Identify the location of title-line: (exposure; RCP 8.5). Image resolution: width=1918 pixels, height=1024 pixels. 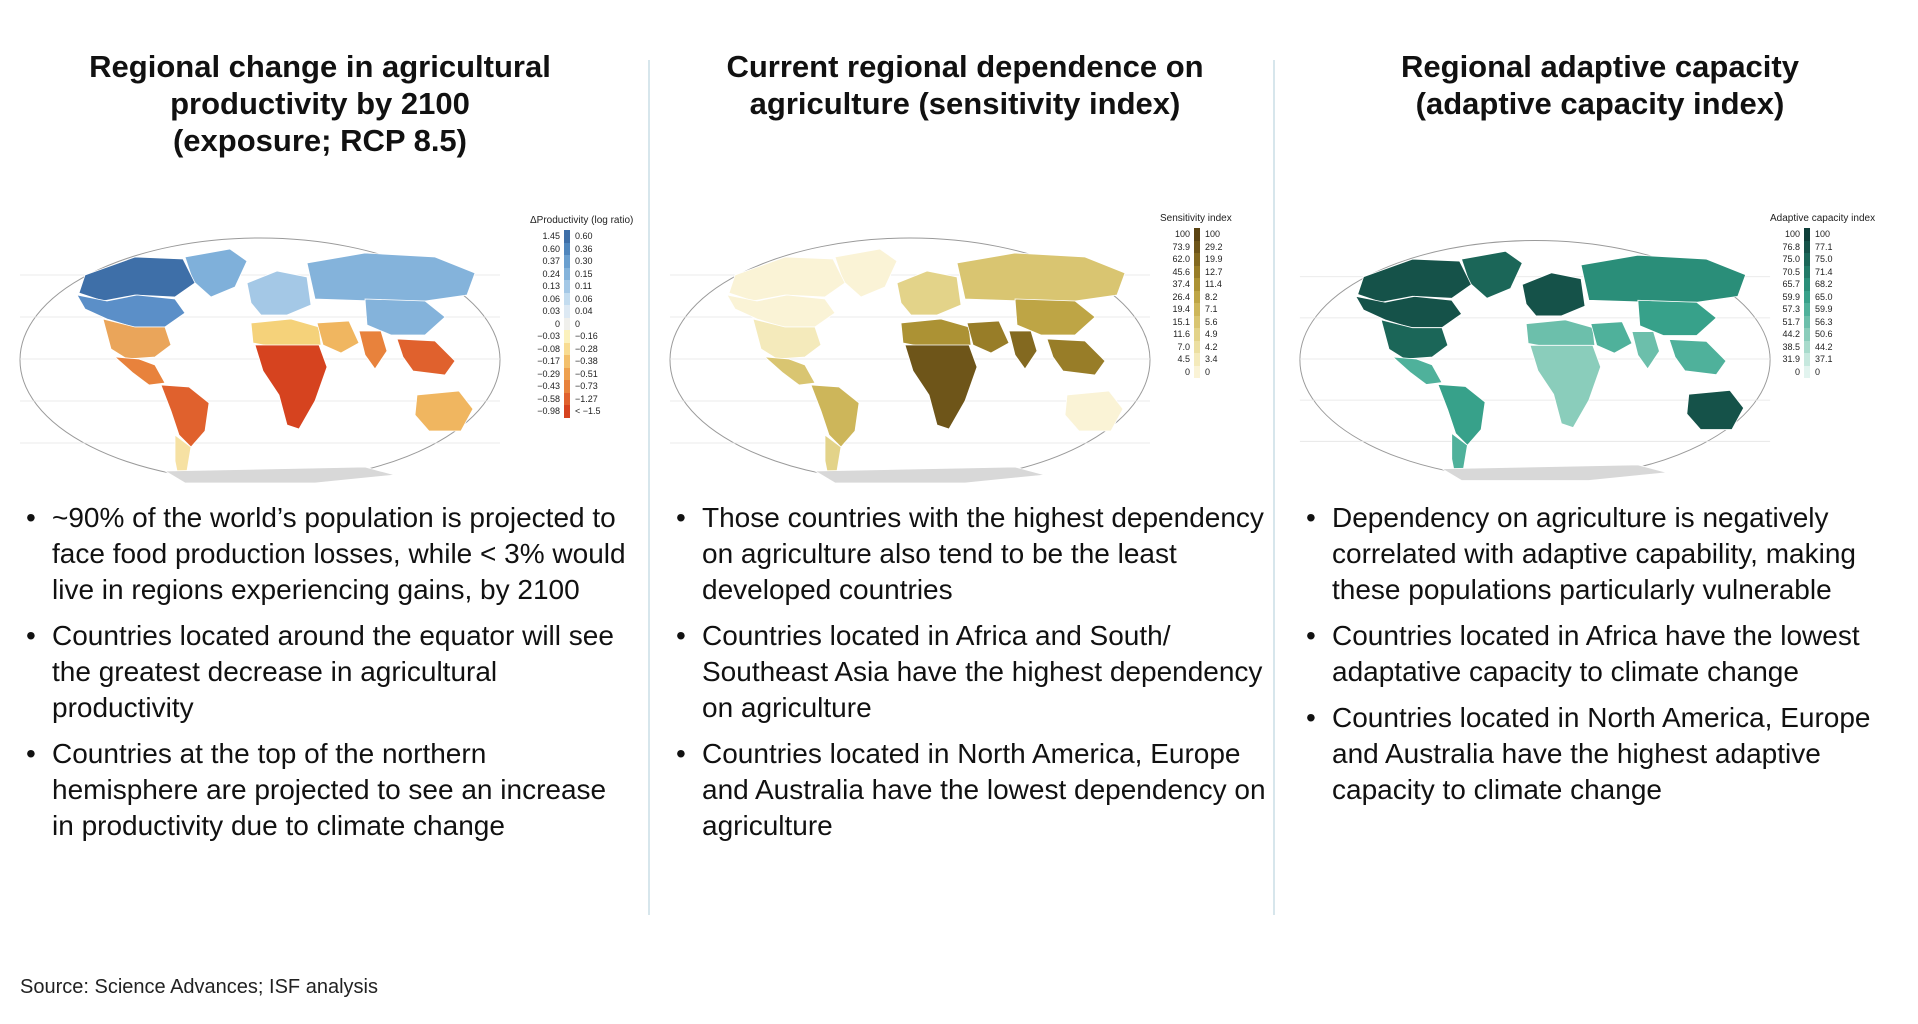
(319, 140).